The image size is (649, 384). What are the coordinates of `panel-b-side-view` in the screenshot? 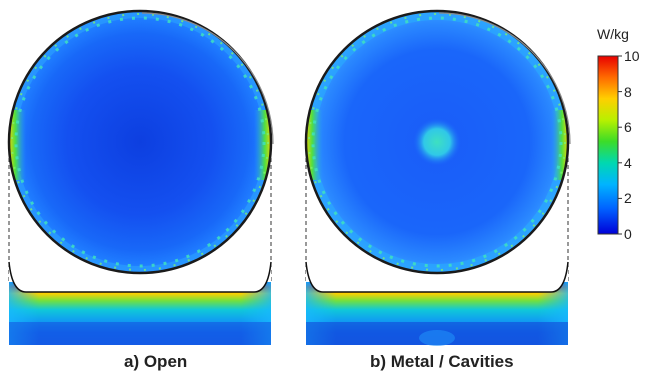 It's located at (437, 303).